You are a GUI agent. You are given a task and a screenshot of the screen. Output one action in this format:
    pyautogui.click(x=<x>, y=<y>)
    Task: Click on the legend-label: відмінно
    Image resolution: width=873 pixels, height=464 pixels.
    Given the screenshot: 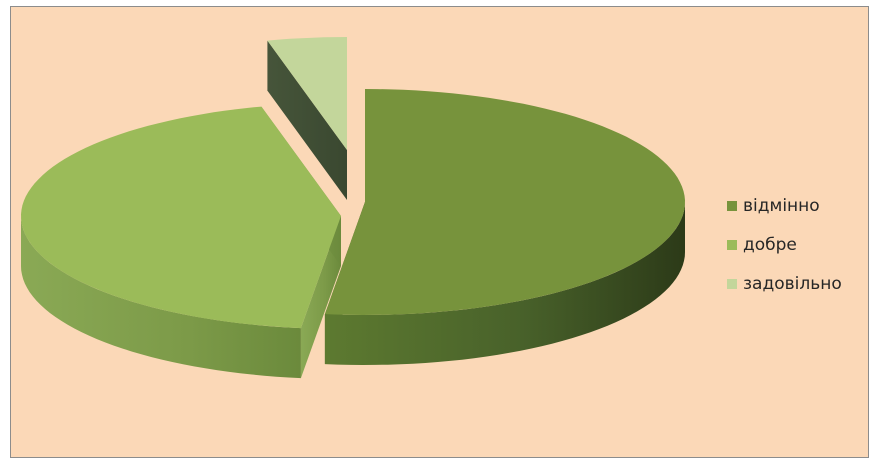 What is the action you would take?
    pyautogui.click(x=781, y=205)
    